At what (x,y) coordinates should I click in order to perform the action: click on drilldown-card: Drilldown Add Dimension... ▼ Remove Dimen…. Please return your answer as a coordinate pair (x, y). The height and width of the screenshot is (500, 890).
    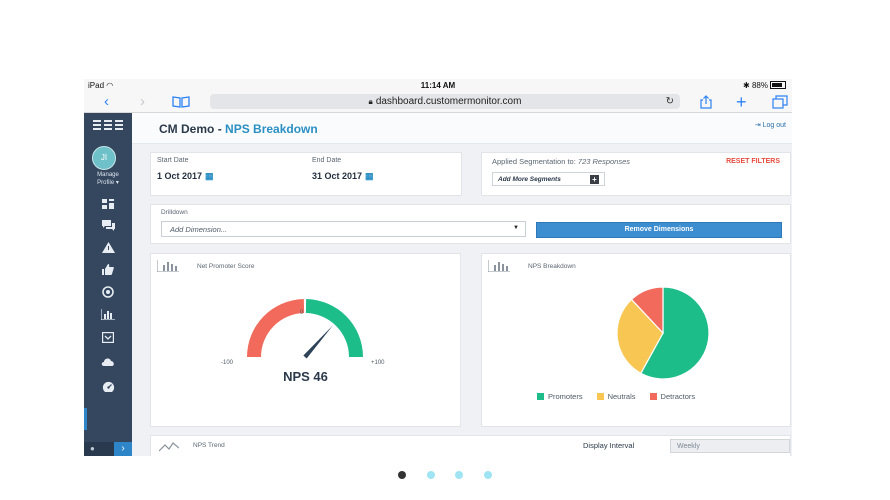
    Looking at the image, I should click on (470, 224).